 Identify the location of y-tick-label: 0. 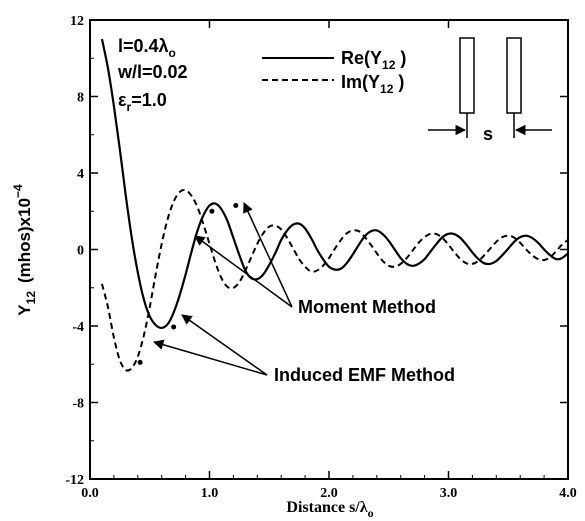
(80, 251).